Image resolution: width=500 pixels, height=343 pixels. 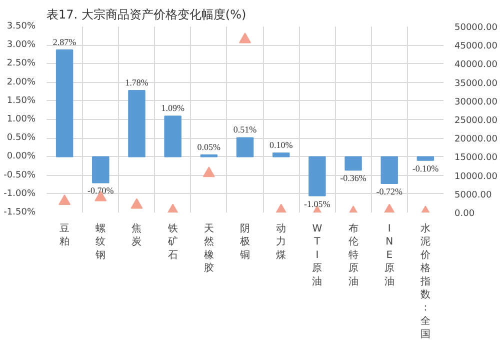 What do you see at coordinates (21, 63) in the screenshot?
I see `y-tick-label: 2.50%` at bounding box center [21, 63].